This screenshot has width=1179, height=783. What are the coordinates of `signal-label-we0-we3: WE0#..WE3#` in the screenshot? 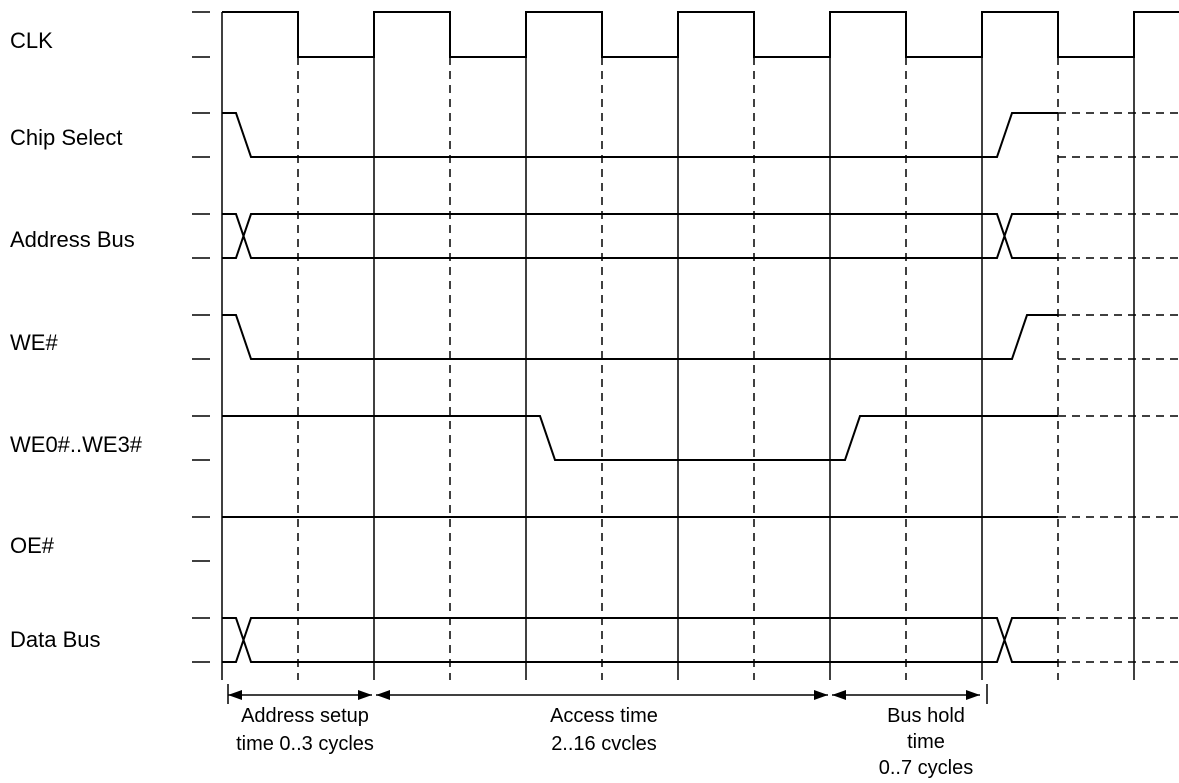 It's located at (76, 444).